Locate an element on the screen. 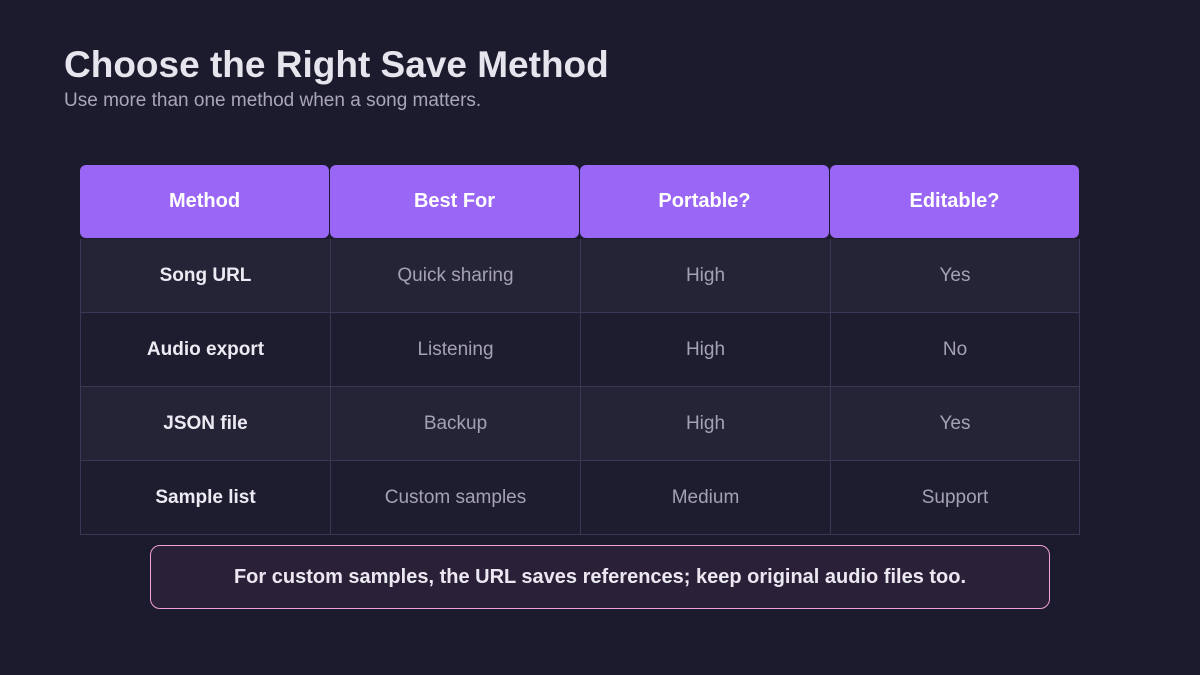 Image resolution: width=1200 pixels, height=675 pixels. table-cell: No is located at coordinates (955, 350).